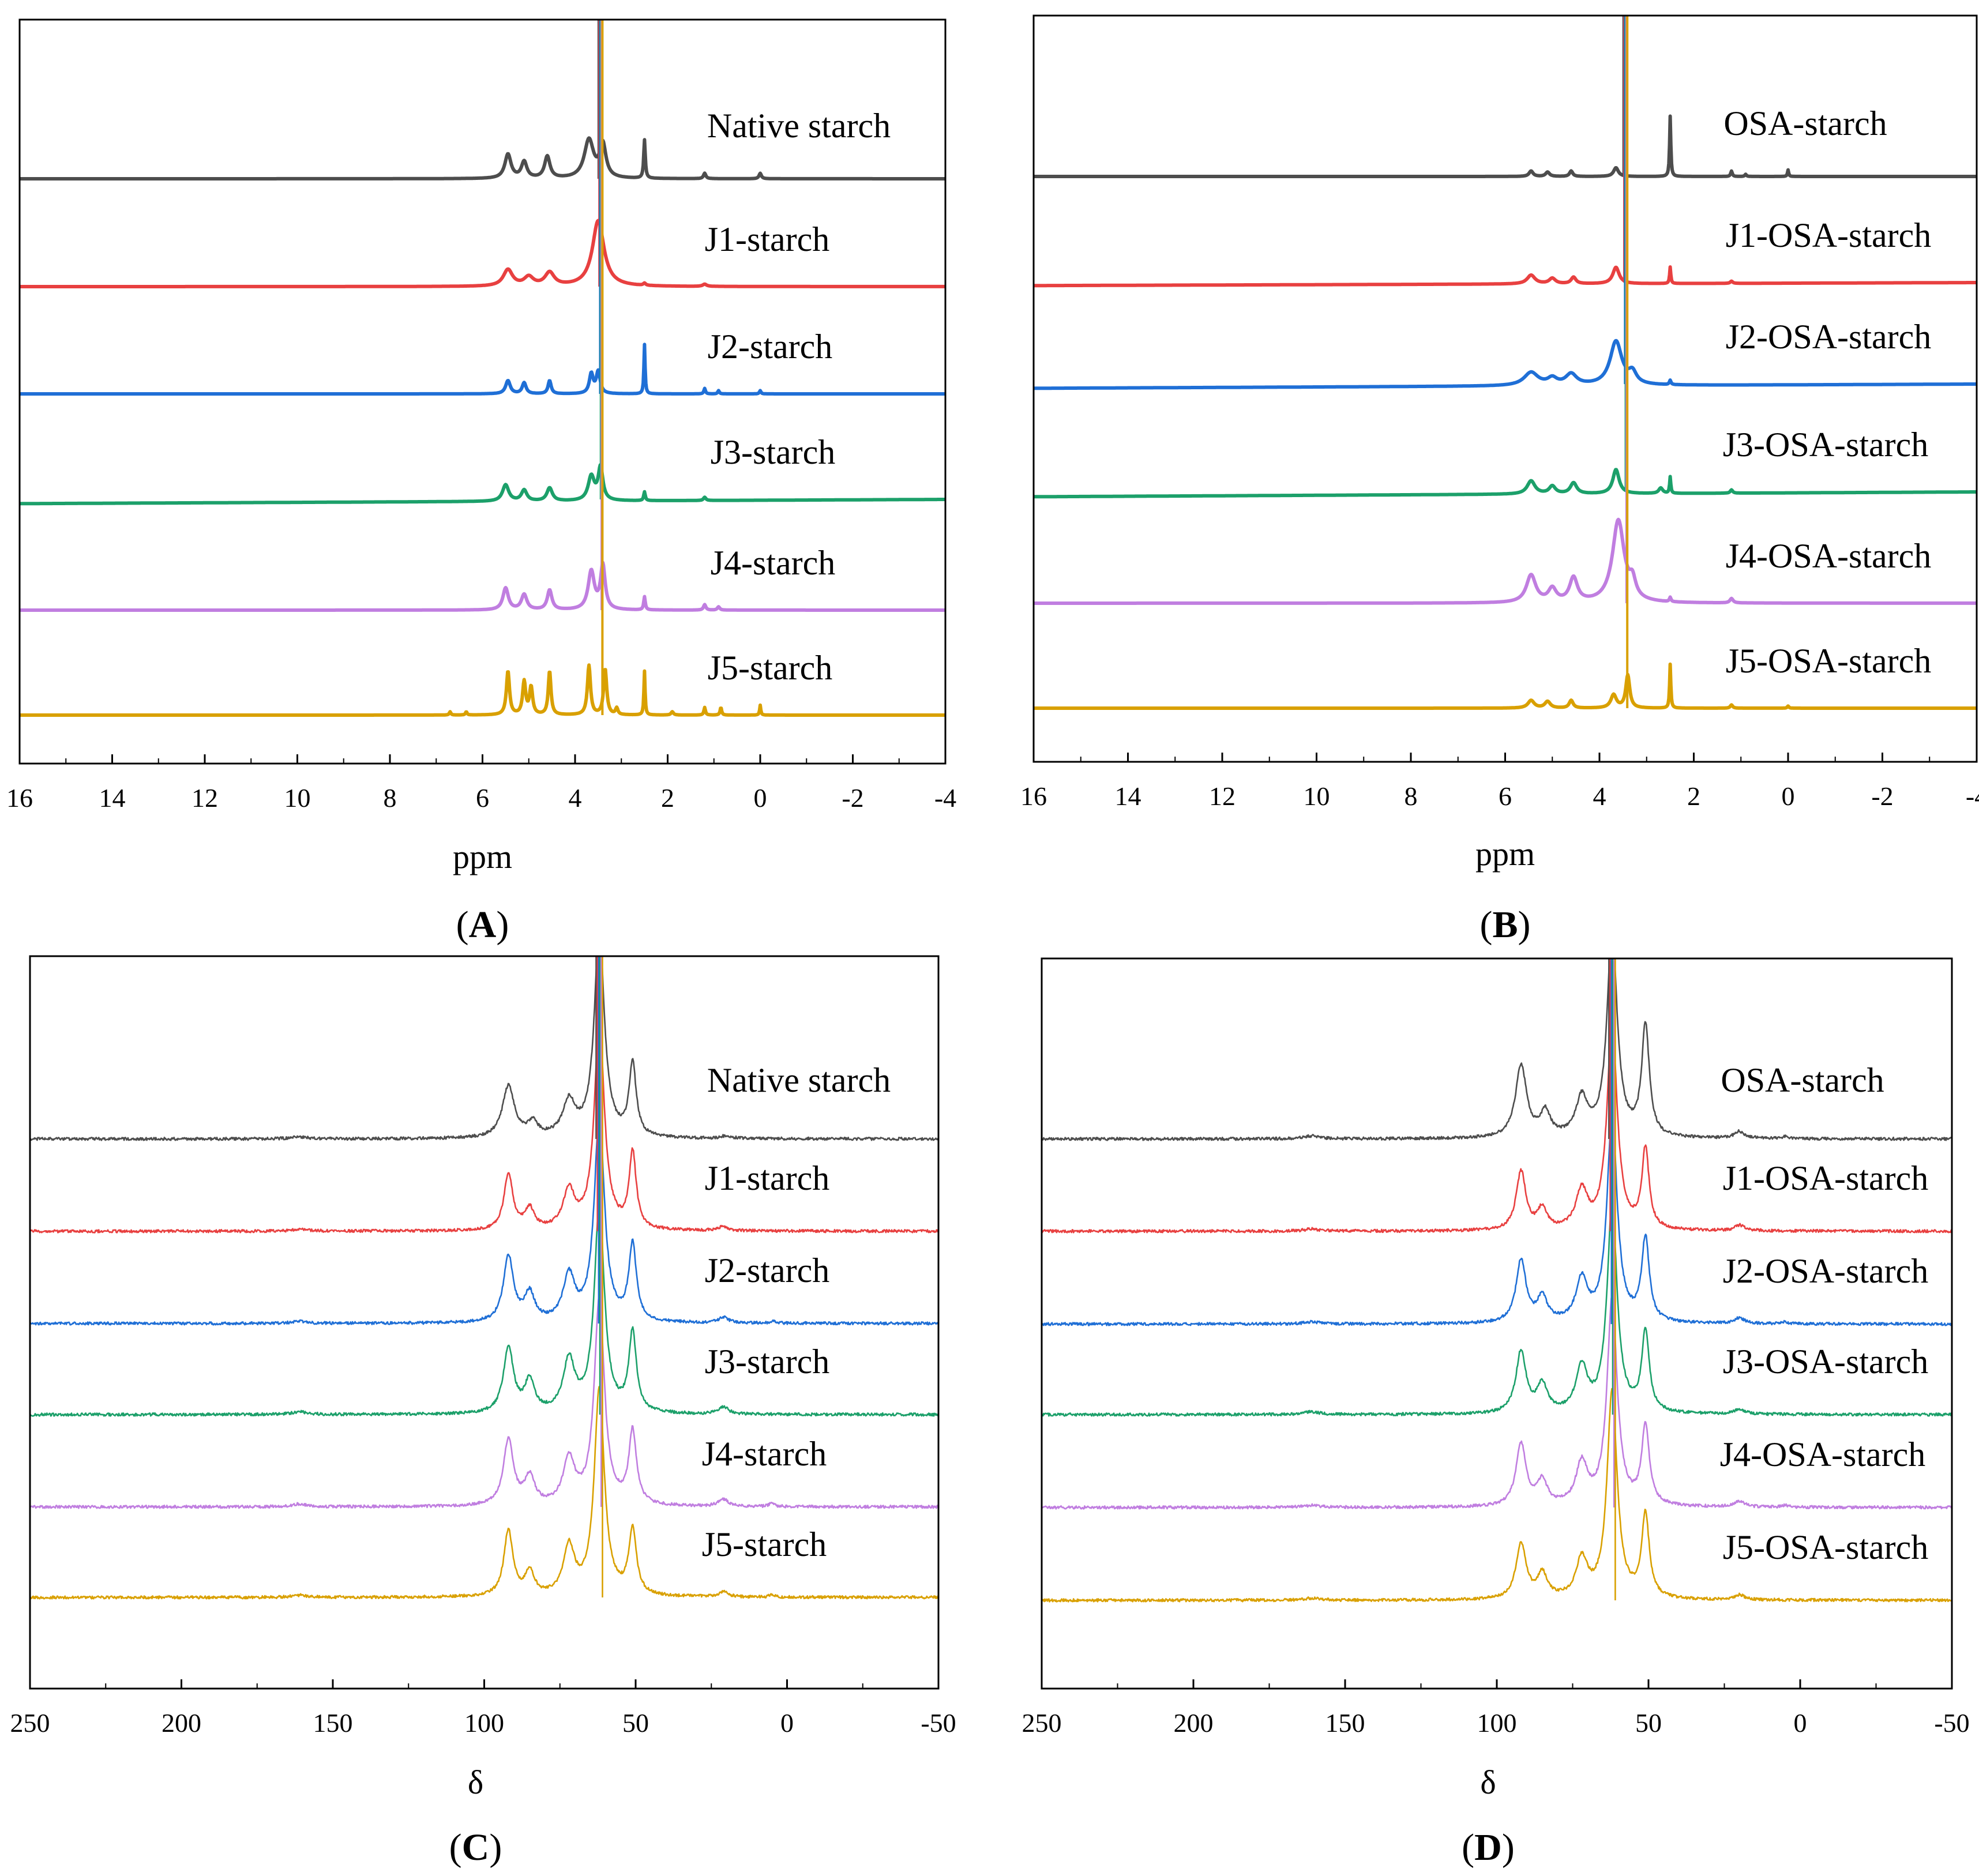 This screenshot has height=1876, width=1979. I want to click on panel-caption: (A), so click(482, 925).